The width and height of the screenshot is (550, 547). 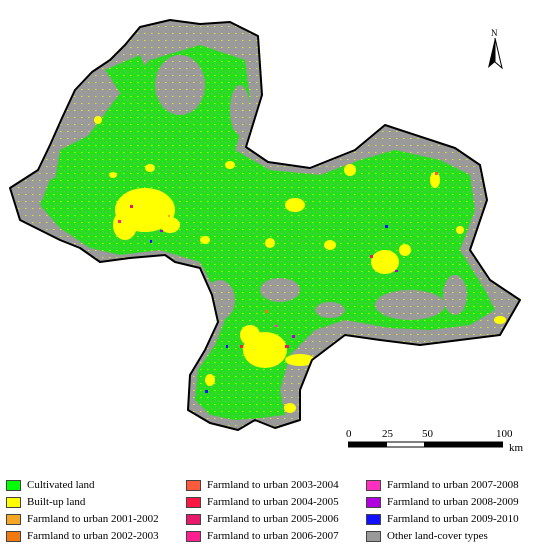 What do you see at coordinates (453, 502) in the screenshot?
I see `legend-label: Farmland to urban 2008-2009` at bounding box center [453, 502].